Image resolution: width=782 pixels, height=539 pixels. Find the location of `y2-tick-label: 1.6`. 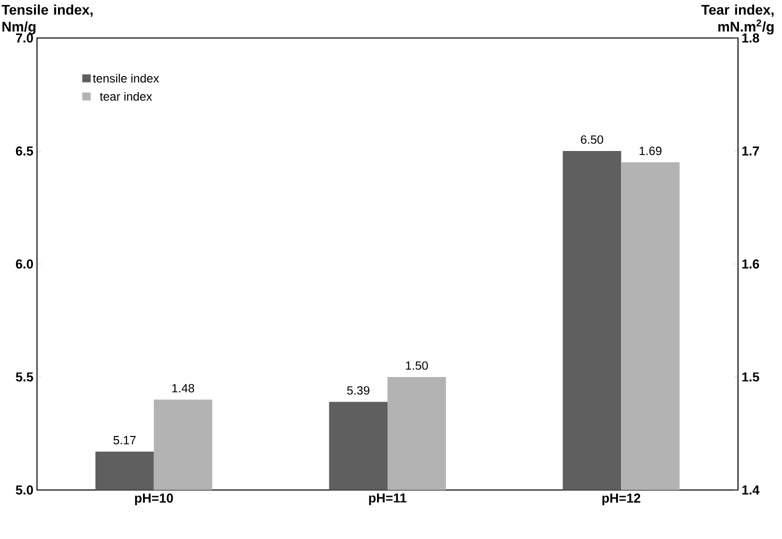

y2-tick-label: 1.6 is located at coordinates (751, 264).